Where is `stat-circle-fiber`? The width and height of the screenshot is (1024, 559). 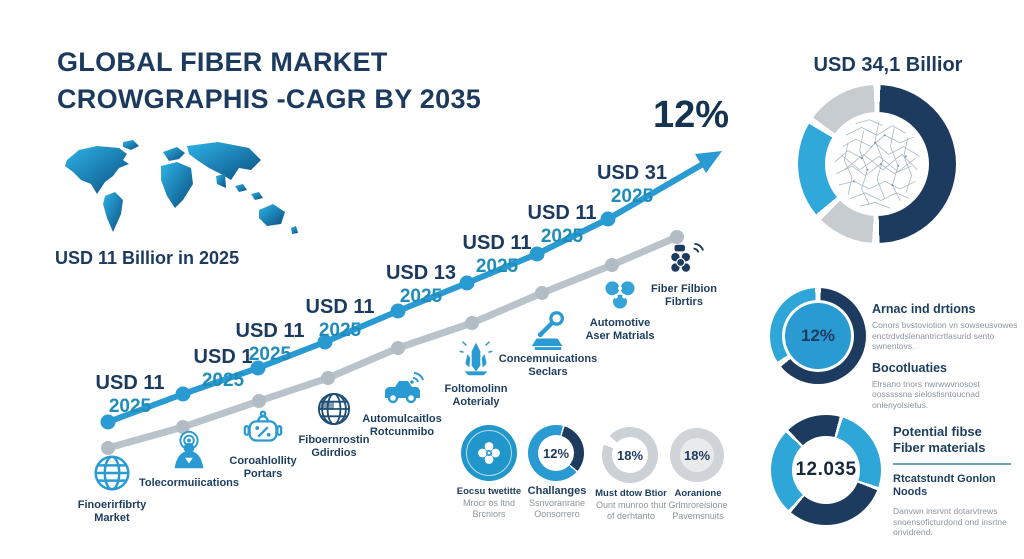 stat-circle-fiber is located at coordinates (489, 453).